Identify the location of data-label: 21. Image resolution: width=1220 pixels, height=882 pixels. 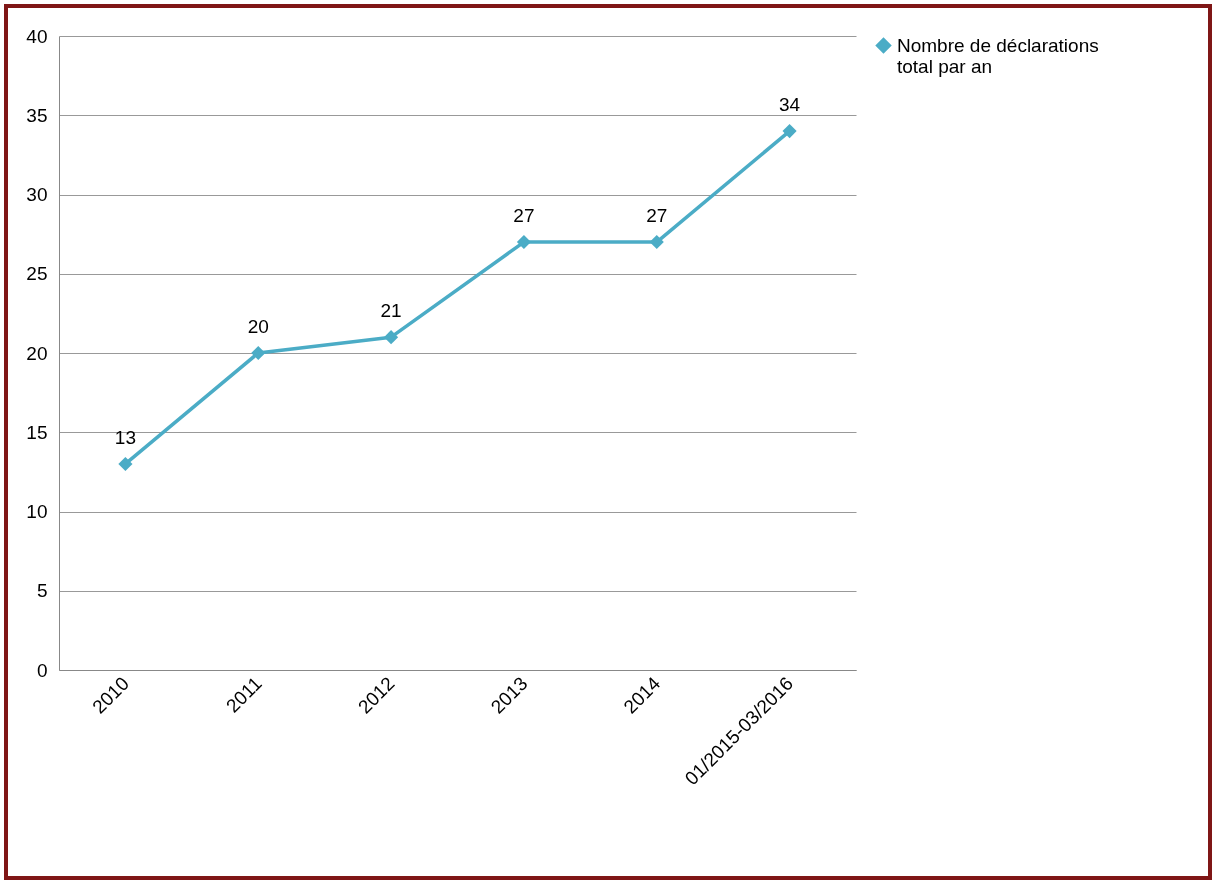
(391, 311).